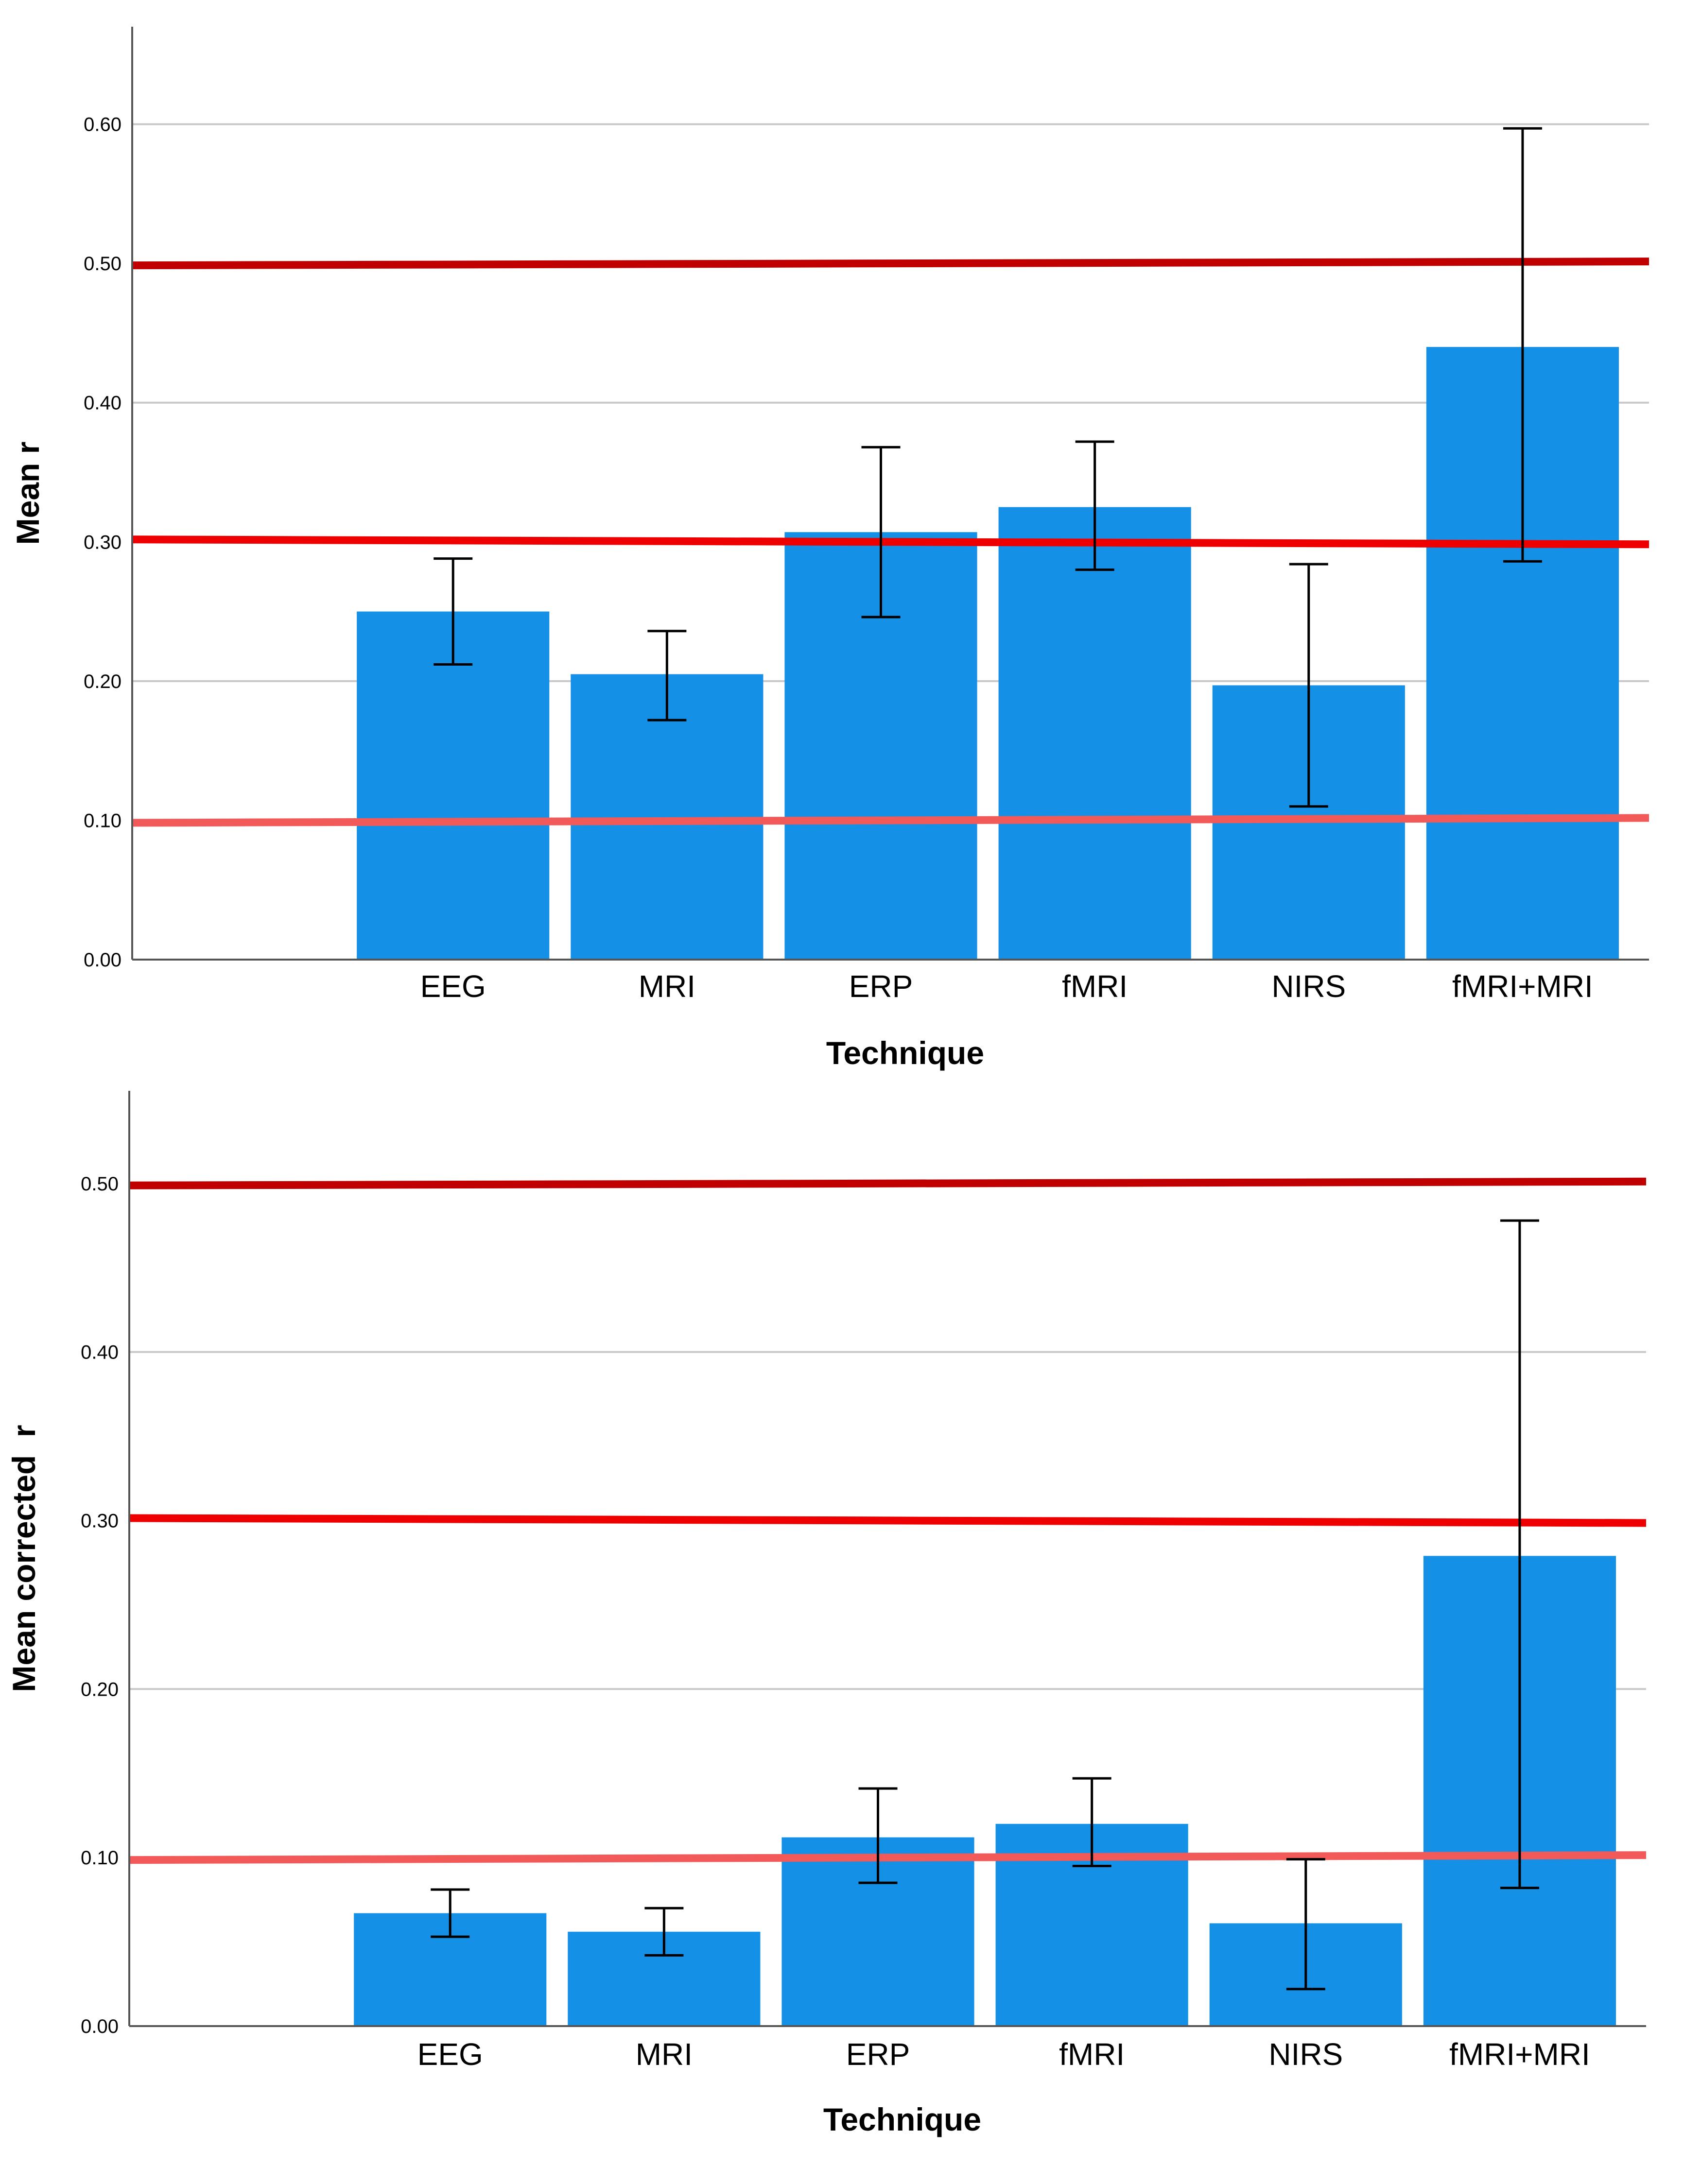 The width and height of the screenshot is (1684, 2184). Describe the element at coordinates (103, 125) in the screenshot. I see `y-tick-label: 0.60` at that location.